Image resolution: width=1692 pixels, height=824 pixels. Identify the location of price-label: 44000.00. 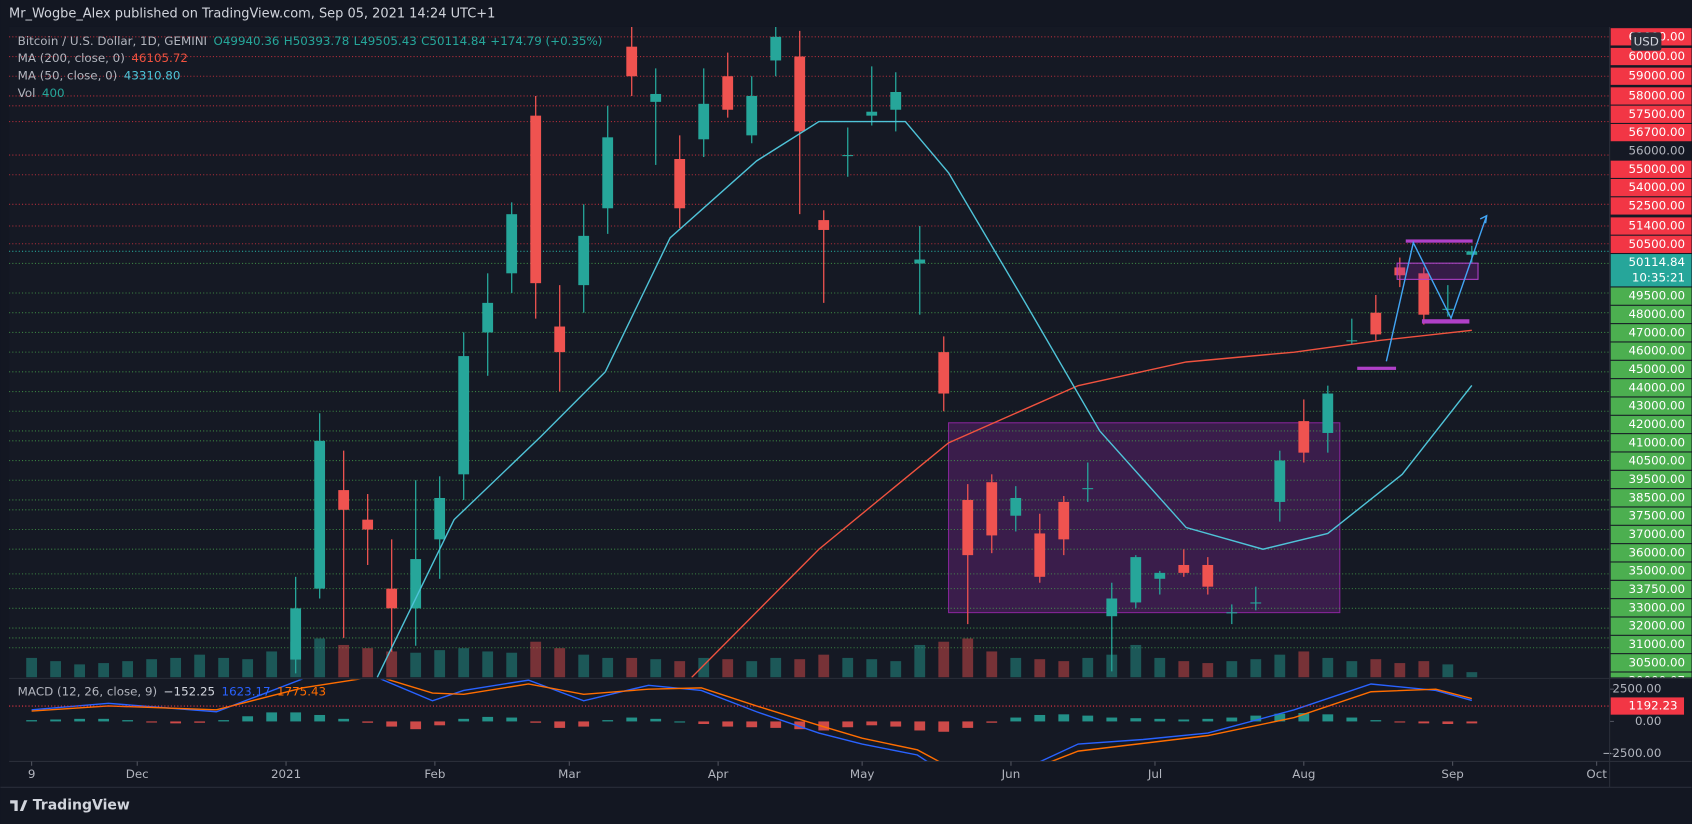
(1657, 387).